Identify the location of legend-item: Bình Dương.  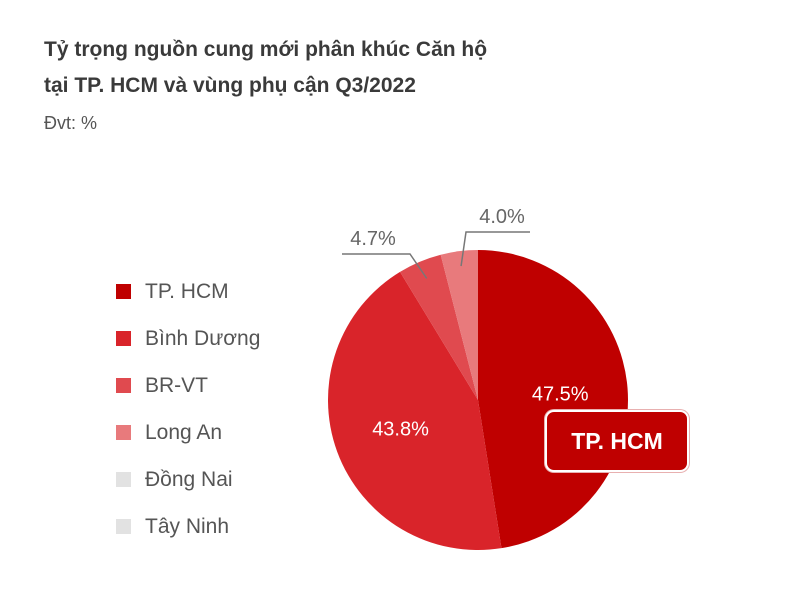
(188, 338).